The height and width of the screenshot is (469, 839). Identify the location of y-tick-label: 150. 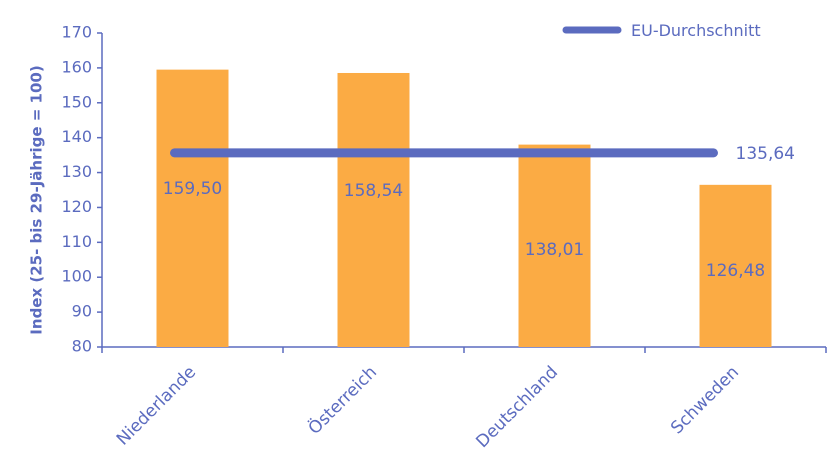
(76, 101).